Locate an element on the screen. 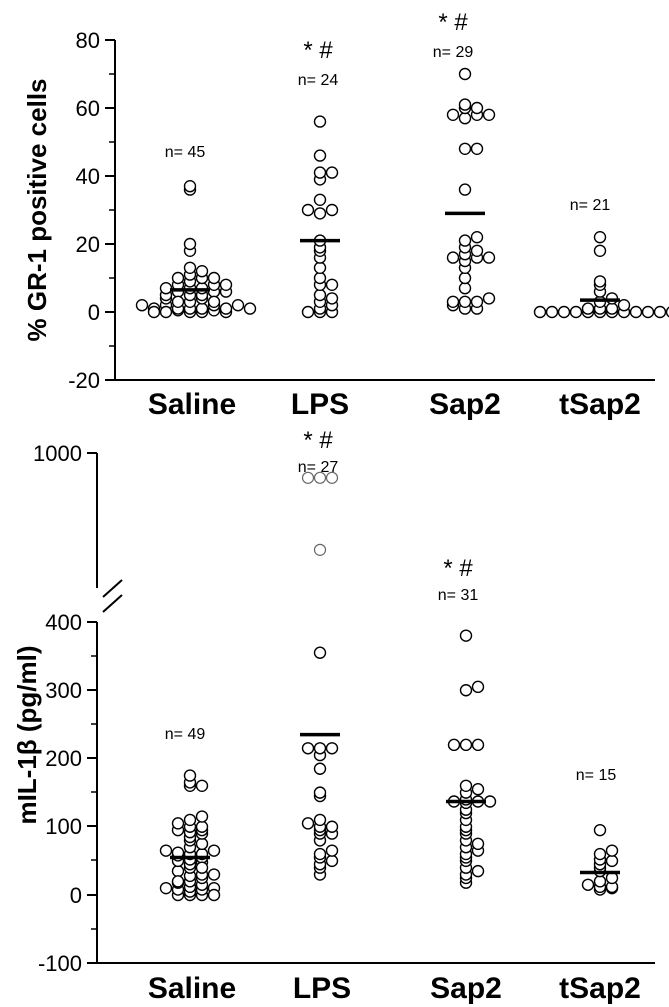  gr1-ytick-60: 60 is located at coordinates (88, 108).